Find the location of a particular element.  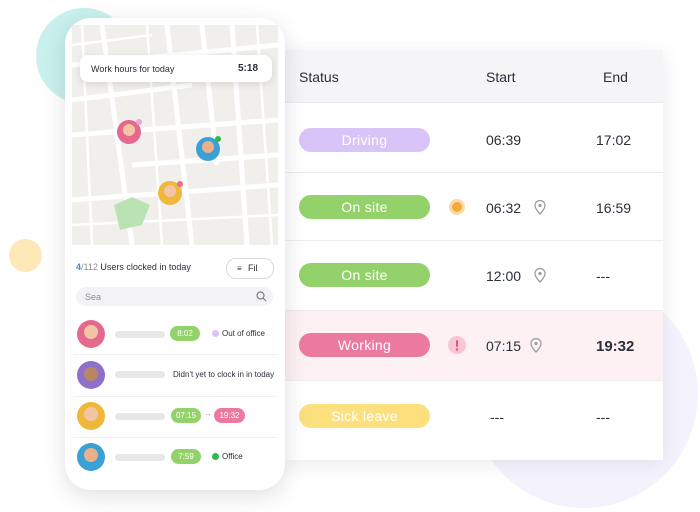

summary-title: Work hours for today is located at coordinates (133, 69).